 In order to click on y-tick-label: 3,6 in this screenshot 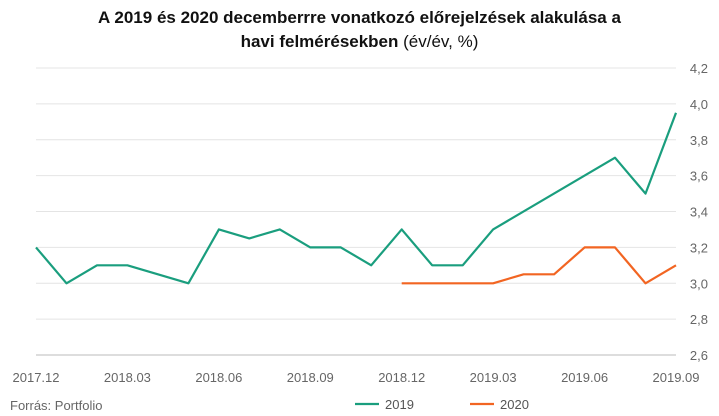, I will do `click(699, 176)`.